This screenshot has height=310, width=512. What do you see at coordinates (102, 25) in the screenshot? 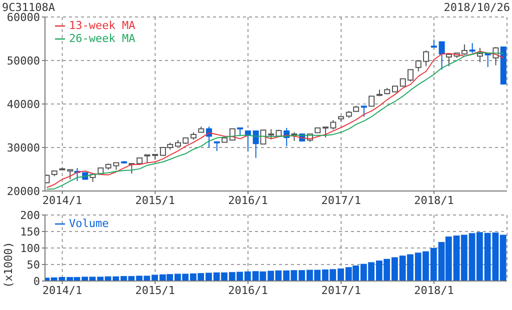
I see `legend-label: 13-week MA` at bounding box center [102, 25].